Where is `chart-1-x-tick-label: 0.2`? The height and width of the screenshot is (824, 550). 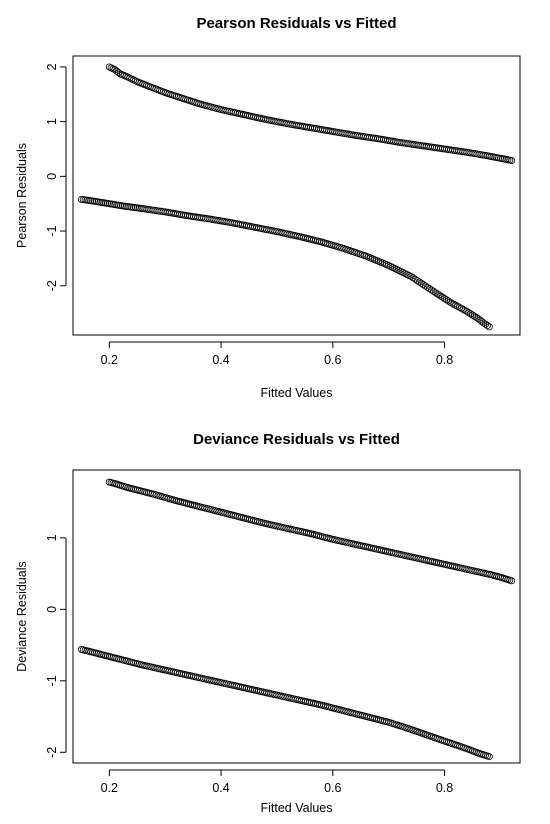
chart-1-x-tick-label: 0.2 is located at coordinates (109, 360).